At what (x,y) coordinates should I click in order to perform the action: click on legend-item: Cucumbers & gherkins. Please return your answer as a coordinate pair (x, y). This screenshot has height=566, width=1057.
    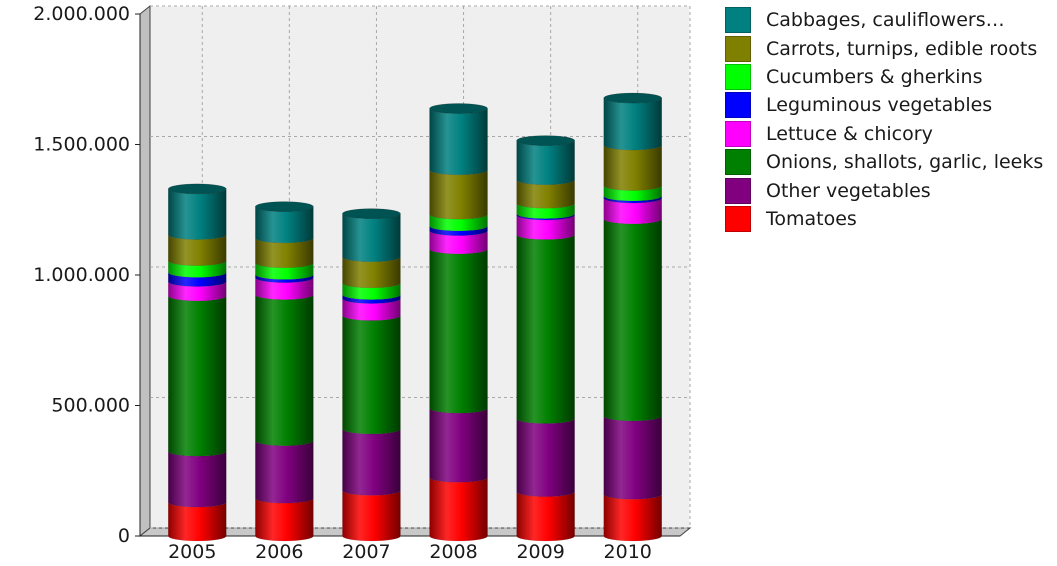
    Looking at the image, I should click on (884, 77).